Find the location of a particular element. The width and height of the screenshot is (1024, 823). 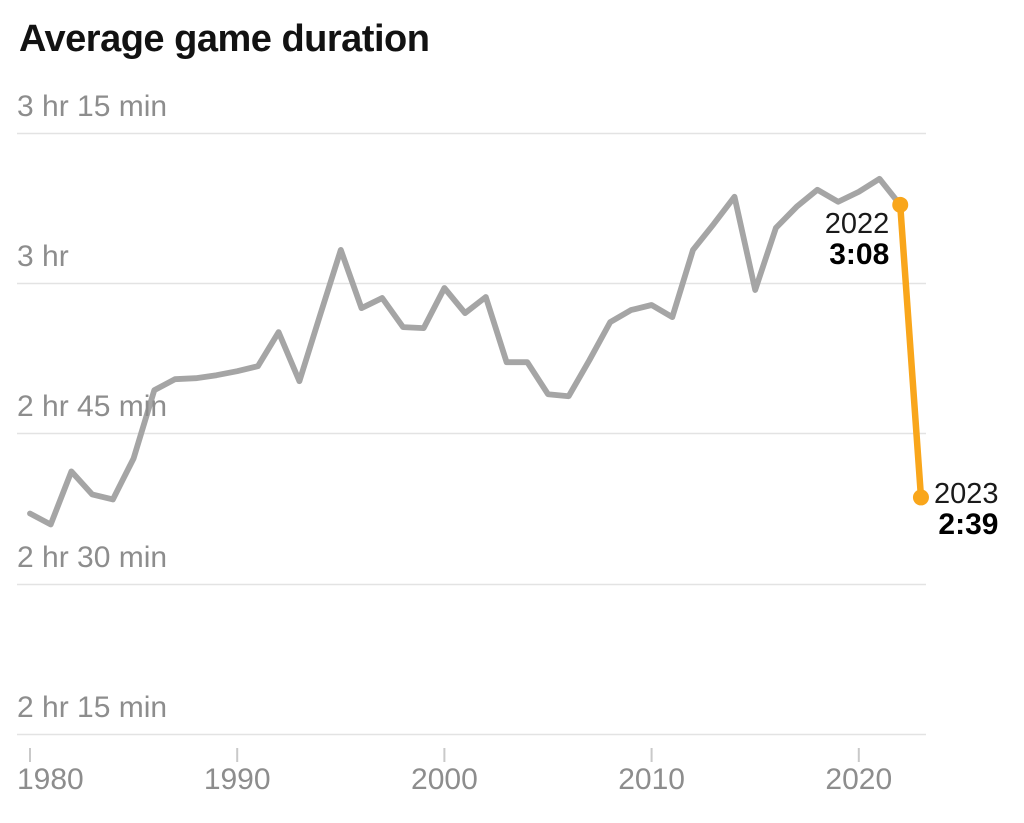

x-tick-marks is located at coordinates (444, 755).